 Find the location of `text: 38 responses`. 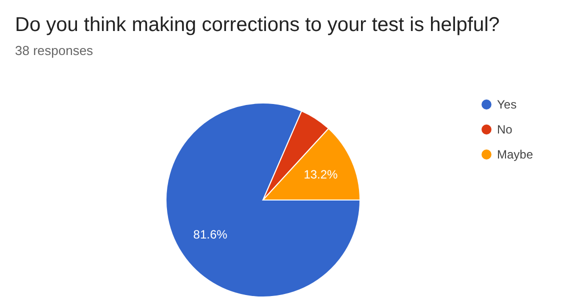

text: 38 responses is located at coordinates (54, 50).